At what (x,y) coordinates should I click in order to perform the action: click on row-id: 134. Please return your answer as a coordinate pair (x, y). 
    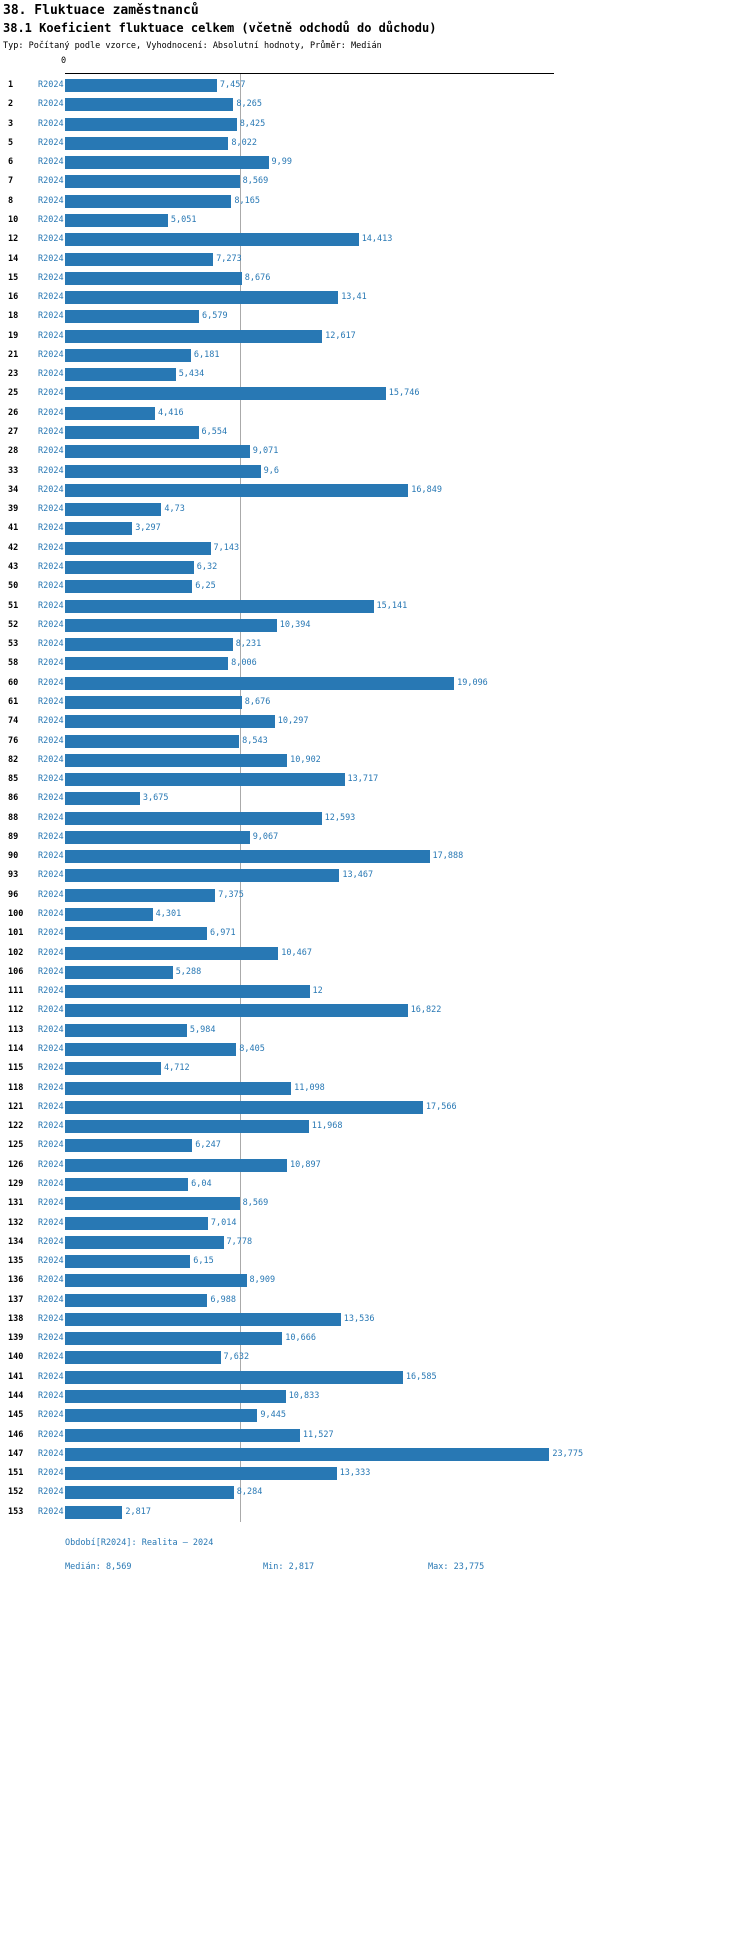
    Looking at the image, I should click on (16, 1241).